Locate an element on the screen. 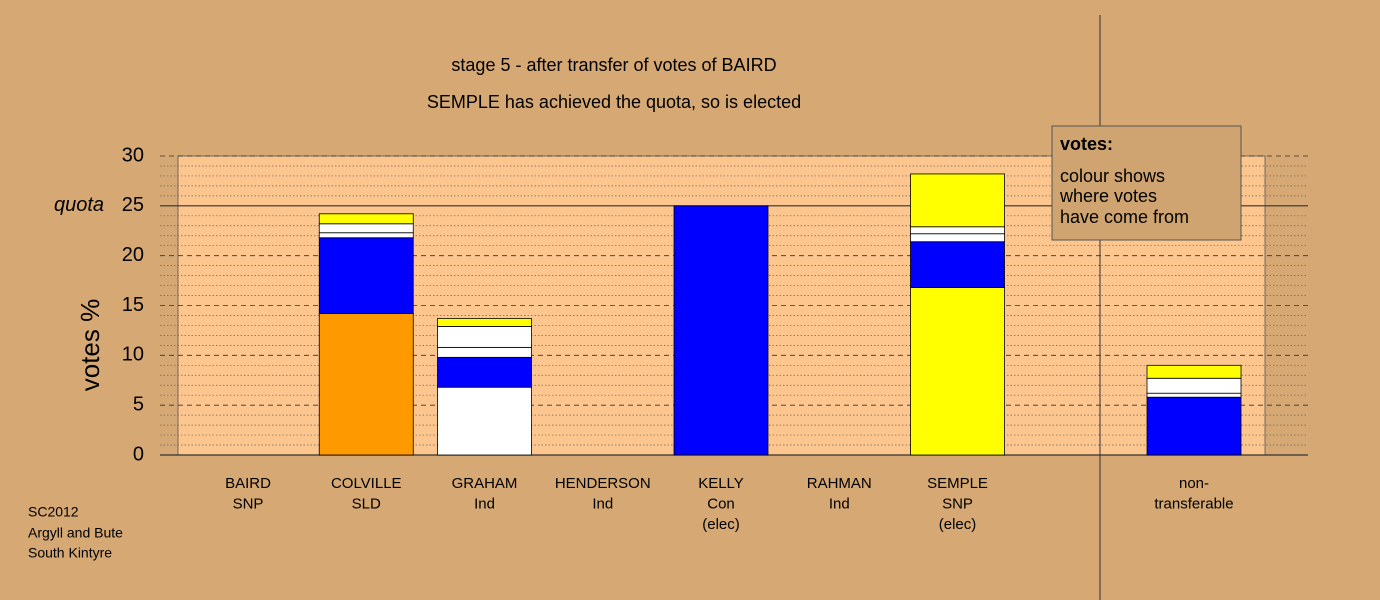  x-tick-label: BAIRD is located at coordinates (248, 483).